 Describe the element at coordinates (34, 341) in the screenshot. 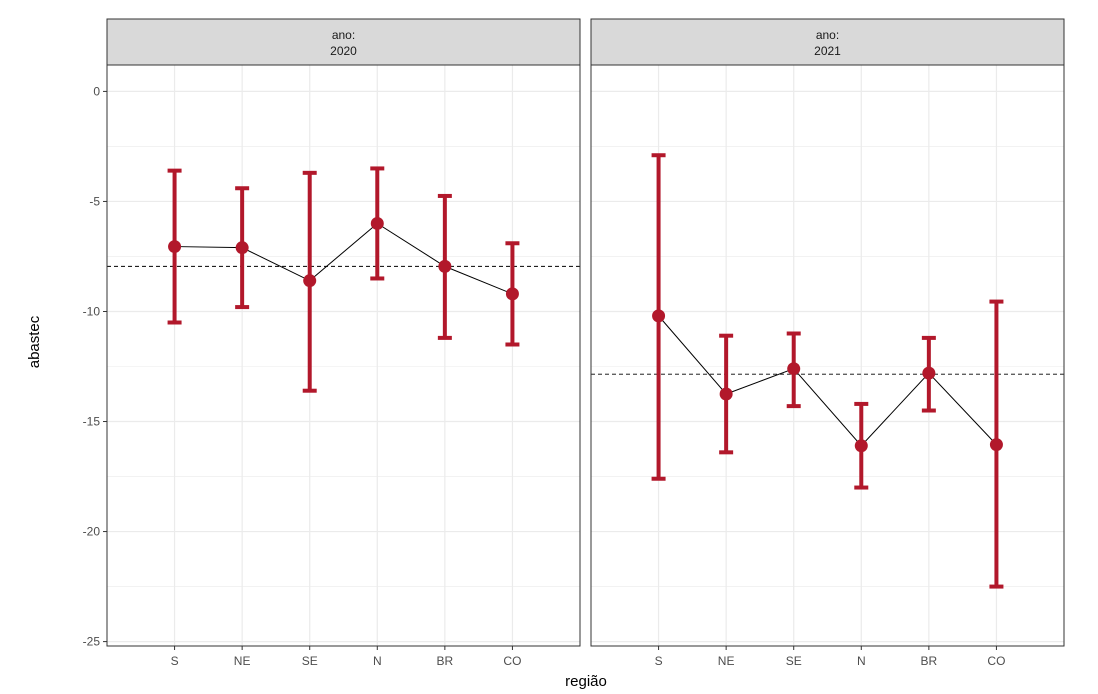

I see `y-axis-title: abastec` at that location.